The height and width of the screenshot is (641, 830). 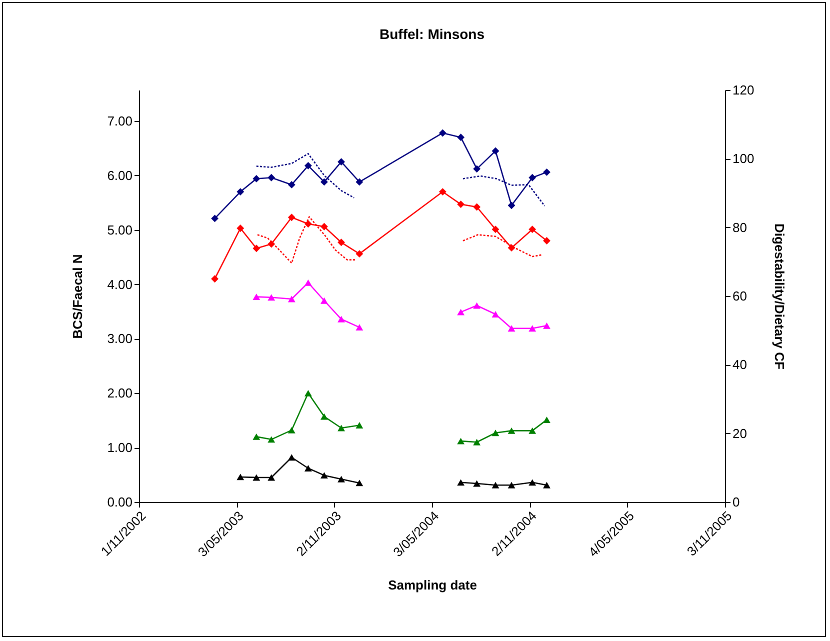 I want to click on y2-tick-label: 0, so click(x=736, y=502).